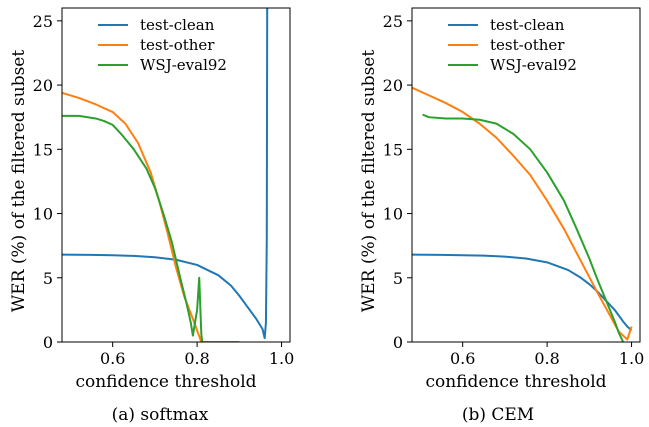 The width and height of the screenshot is (649, 427). I want to click on subfigure-caption: (b) CEM, so click(498, 415).